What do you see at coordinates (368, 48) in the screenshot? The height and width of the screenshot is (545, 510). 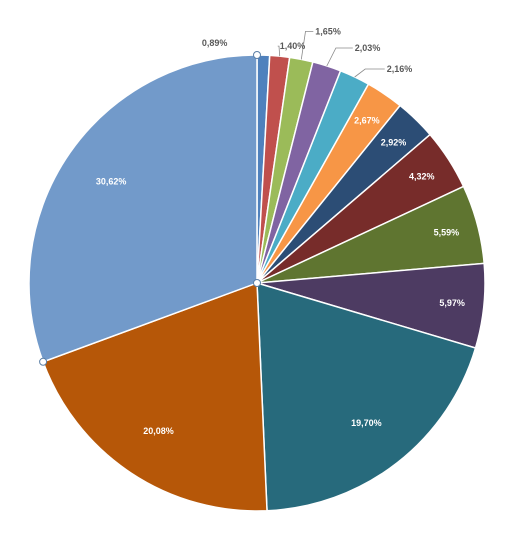 I see `slice-label: 2,03%` at bounding box center [368, 48].